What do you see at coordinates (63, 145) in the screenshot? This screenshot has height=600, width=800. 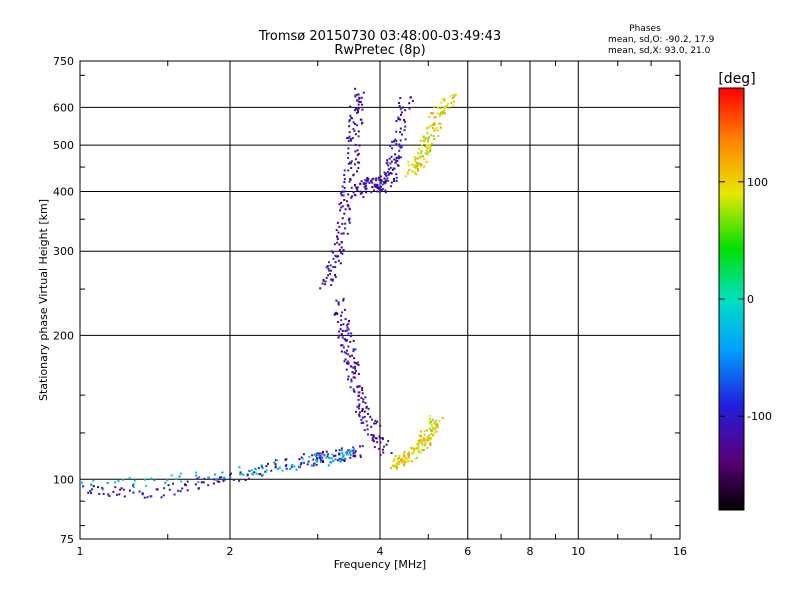 I see `y-tick-label: 500` at bounding box center [63, 145].